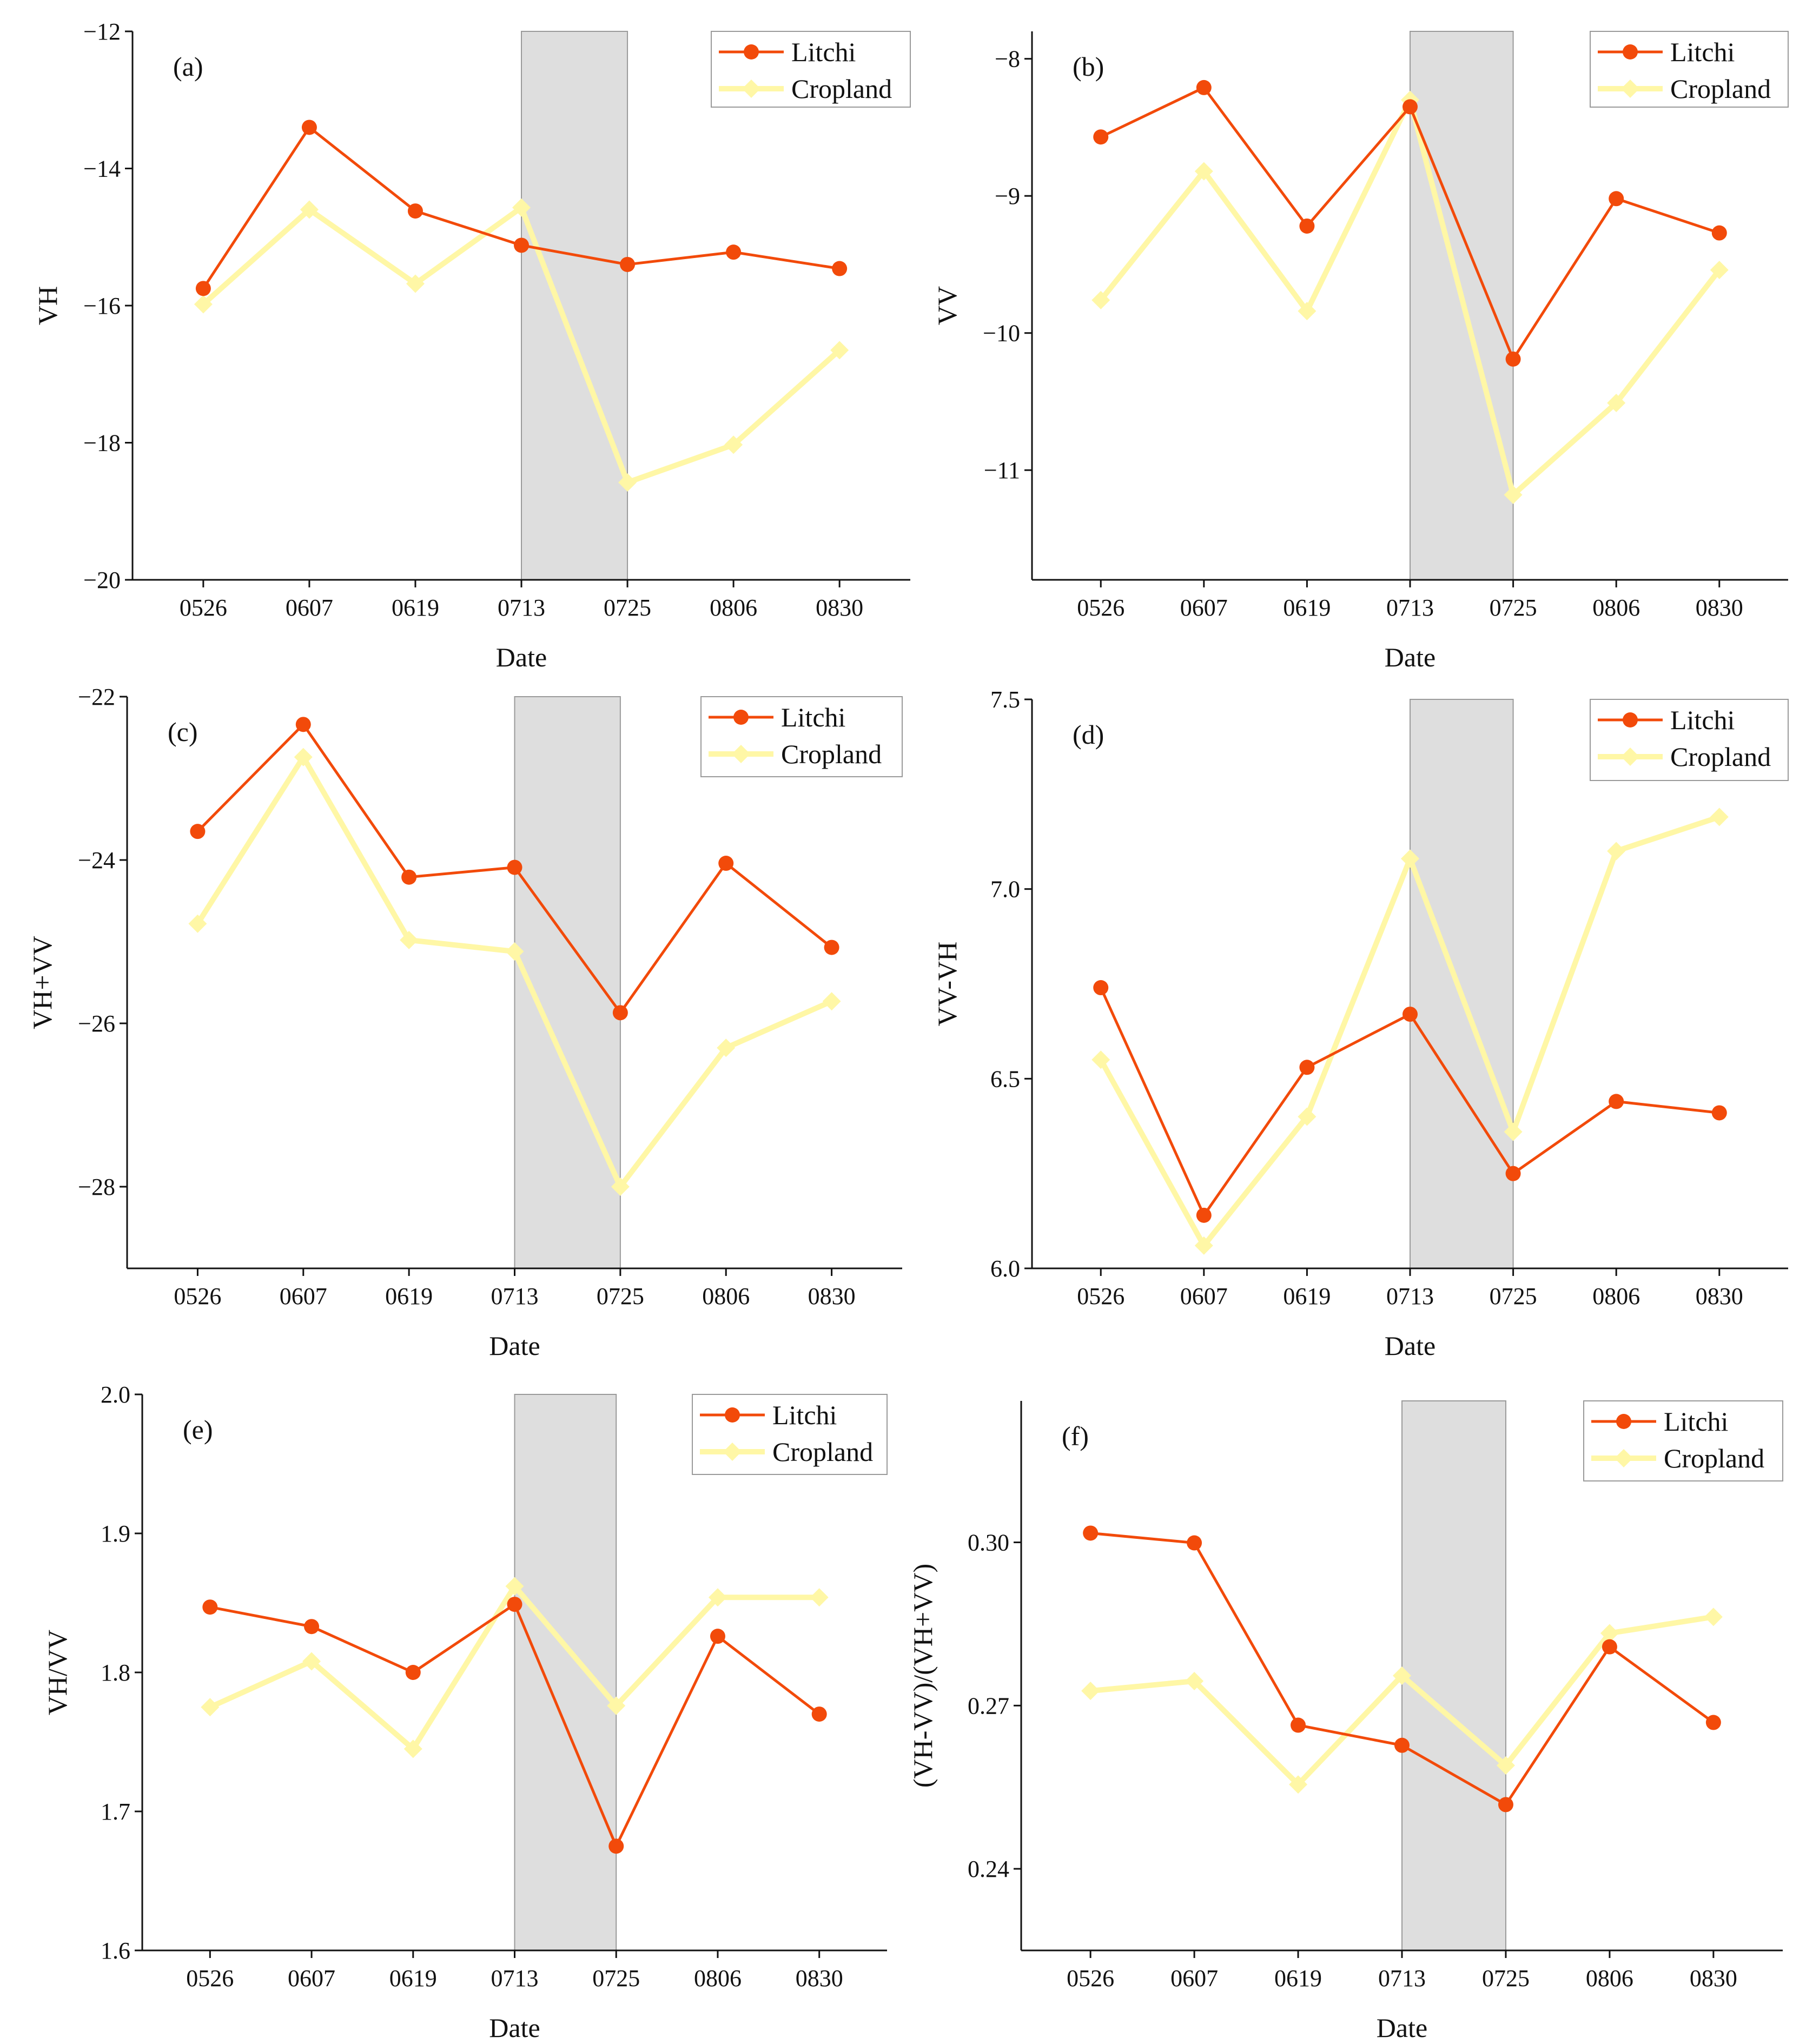  Describe the element at coordinates (733, 608) in the screenshot. I see `x-tick-label-a: 0806` at that location.